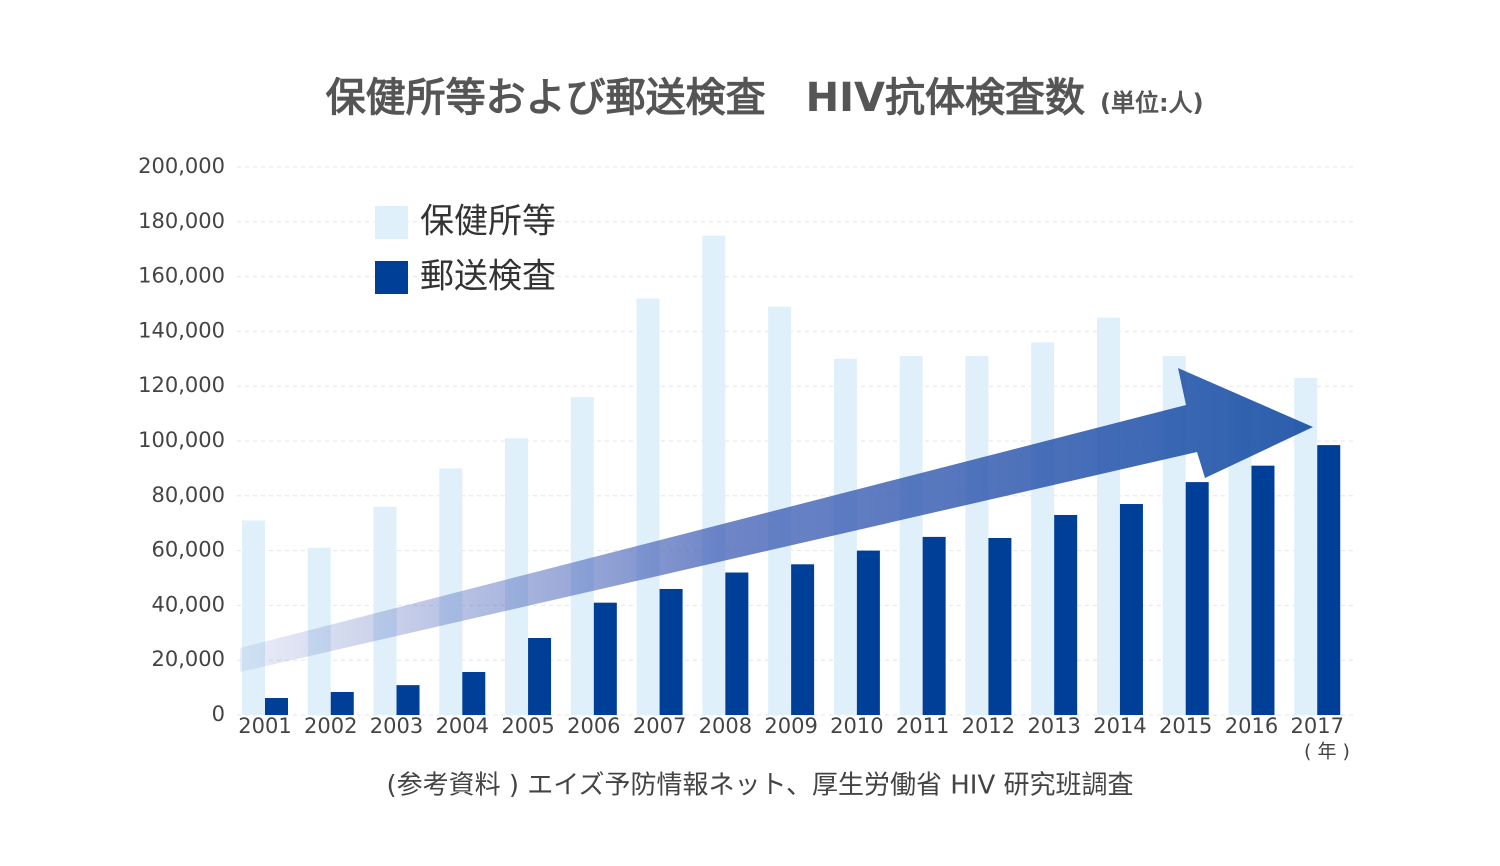 This screenshot has width=1500, height=866. I want to click on x-tick-label: 2006, so click(593, 726).